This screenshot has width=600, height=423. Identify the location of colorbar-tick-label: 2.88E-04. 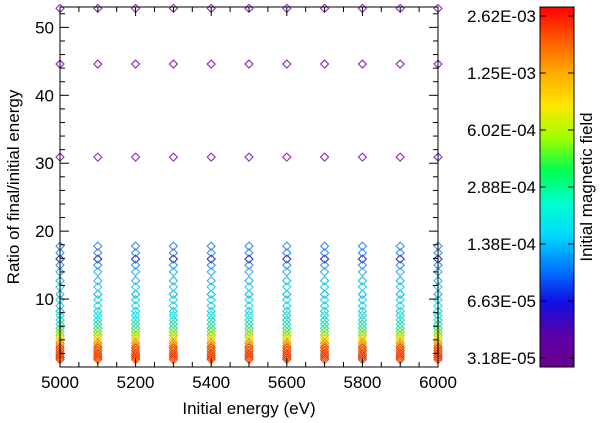
(501, 187).